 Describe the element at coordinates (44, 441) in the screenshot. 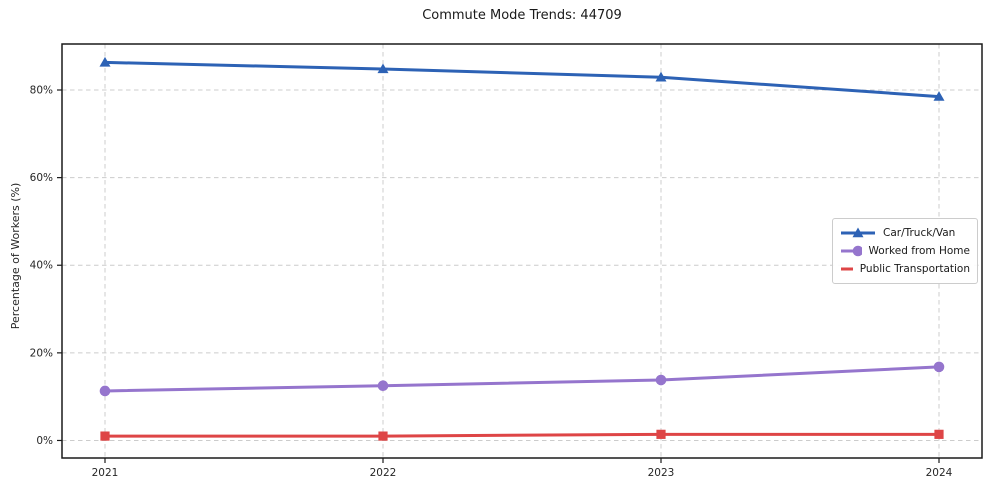

I see `svg-text: 0%` at that location.